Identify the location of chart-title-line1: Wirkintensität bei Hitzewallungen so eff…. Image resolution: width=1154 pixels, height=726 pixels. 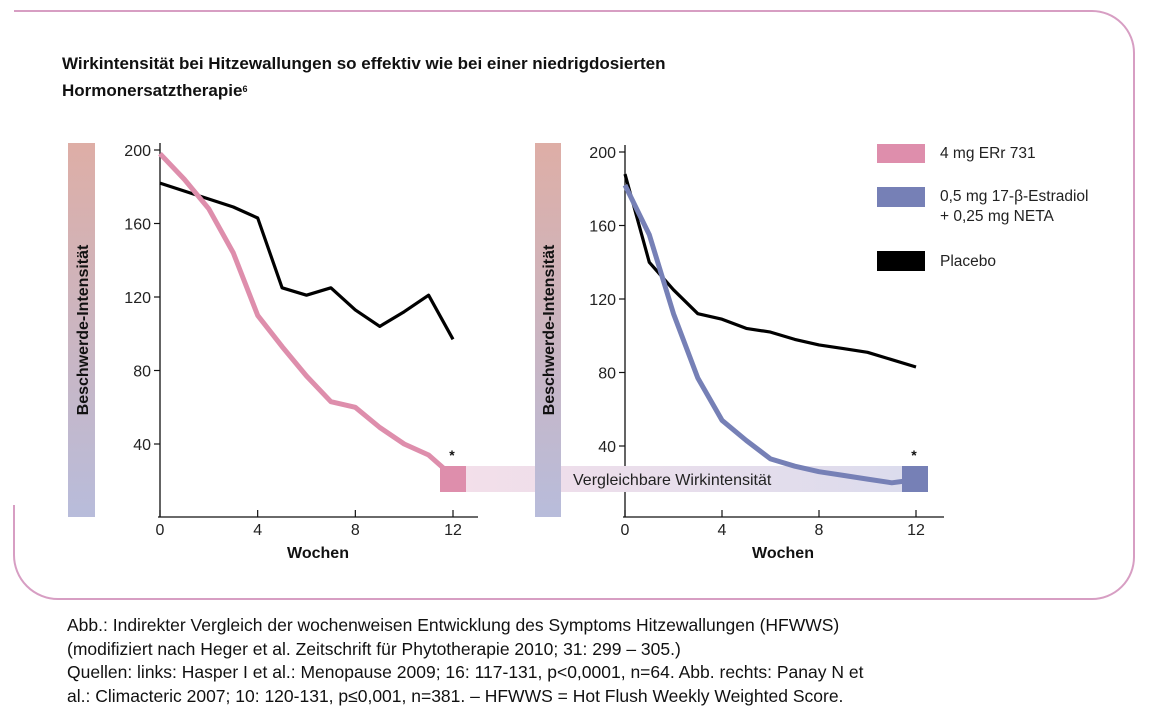
(364, 63).